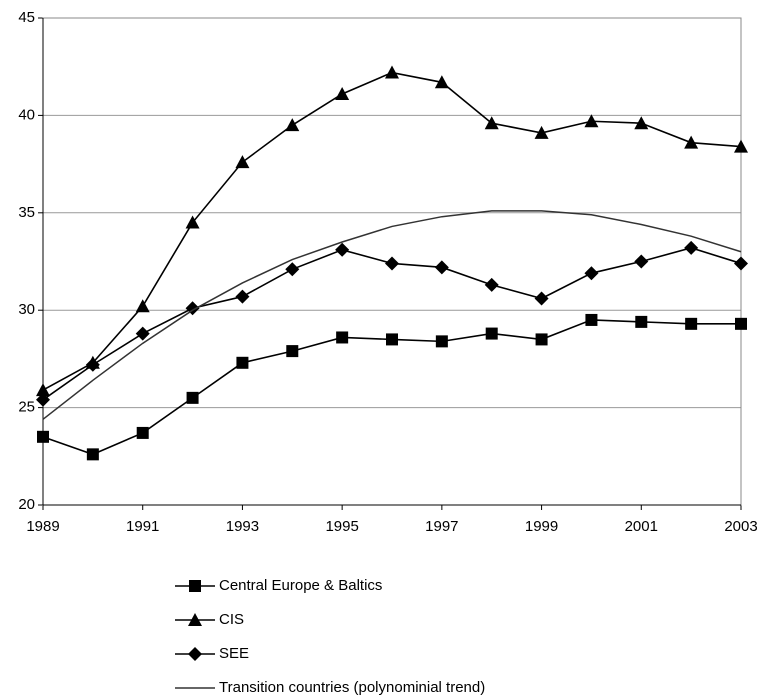 The height and width of the screenshot is (697, 766). Describe the element at coordinates (42, 526) in the screenshot. I see `x-tick-label: 1989` at that location.